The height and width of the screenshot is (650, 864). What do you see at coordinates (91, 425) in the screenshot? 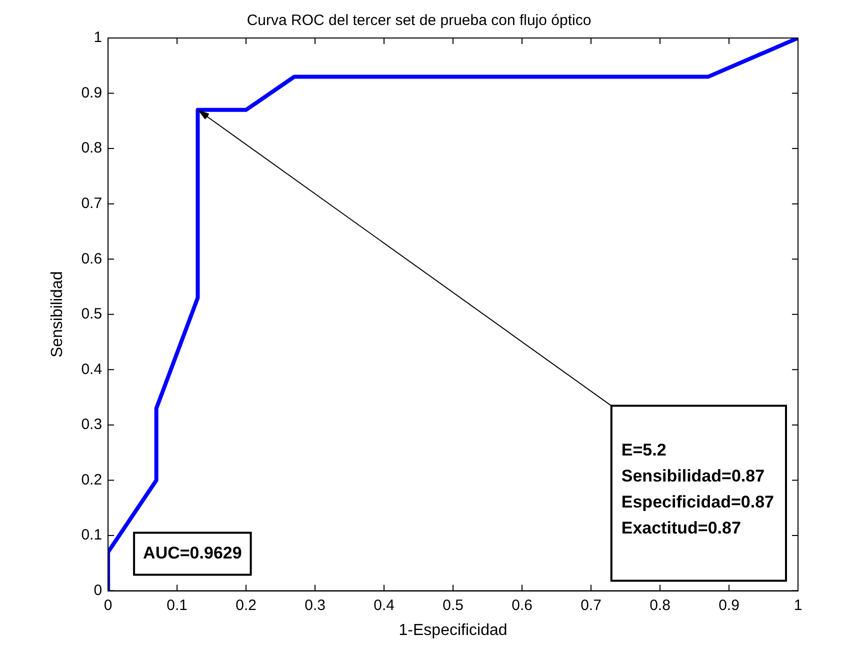
I see `y-tick-label: 0.3` at bounding box center [91, 425].